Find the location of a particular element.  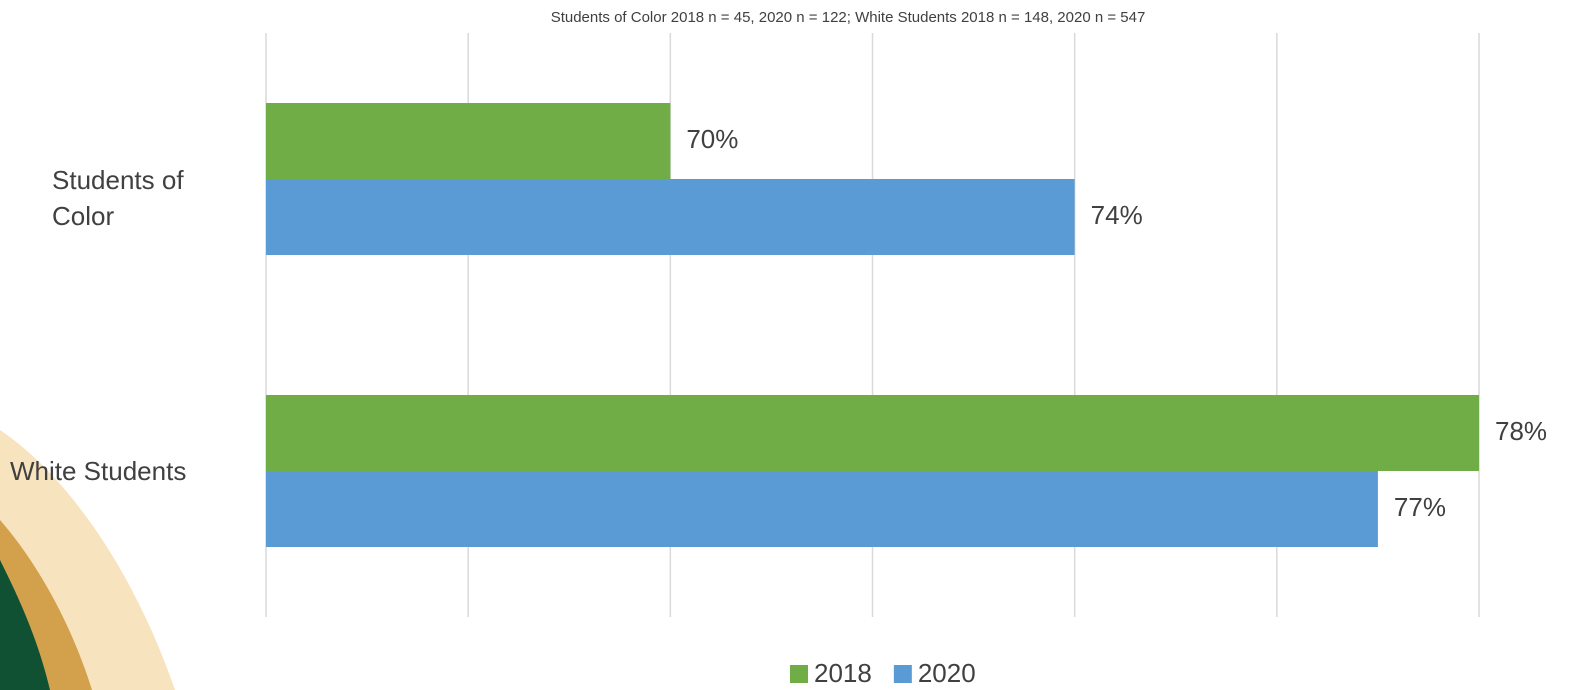

legend-label: 2020 is located at coordinates (947, 673).